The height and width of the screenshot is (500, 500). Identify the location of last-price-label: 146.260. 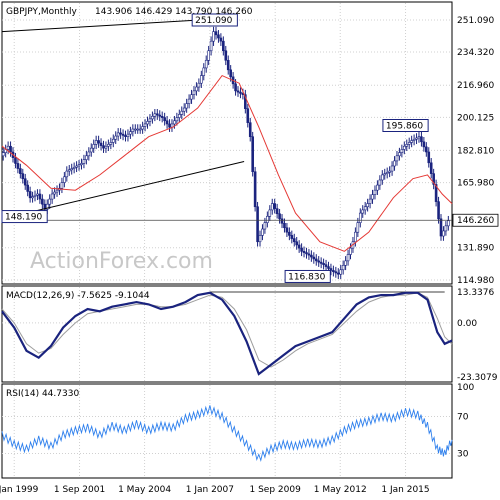
(475, 221).